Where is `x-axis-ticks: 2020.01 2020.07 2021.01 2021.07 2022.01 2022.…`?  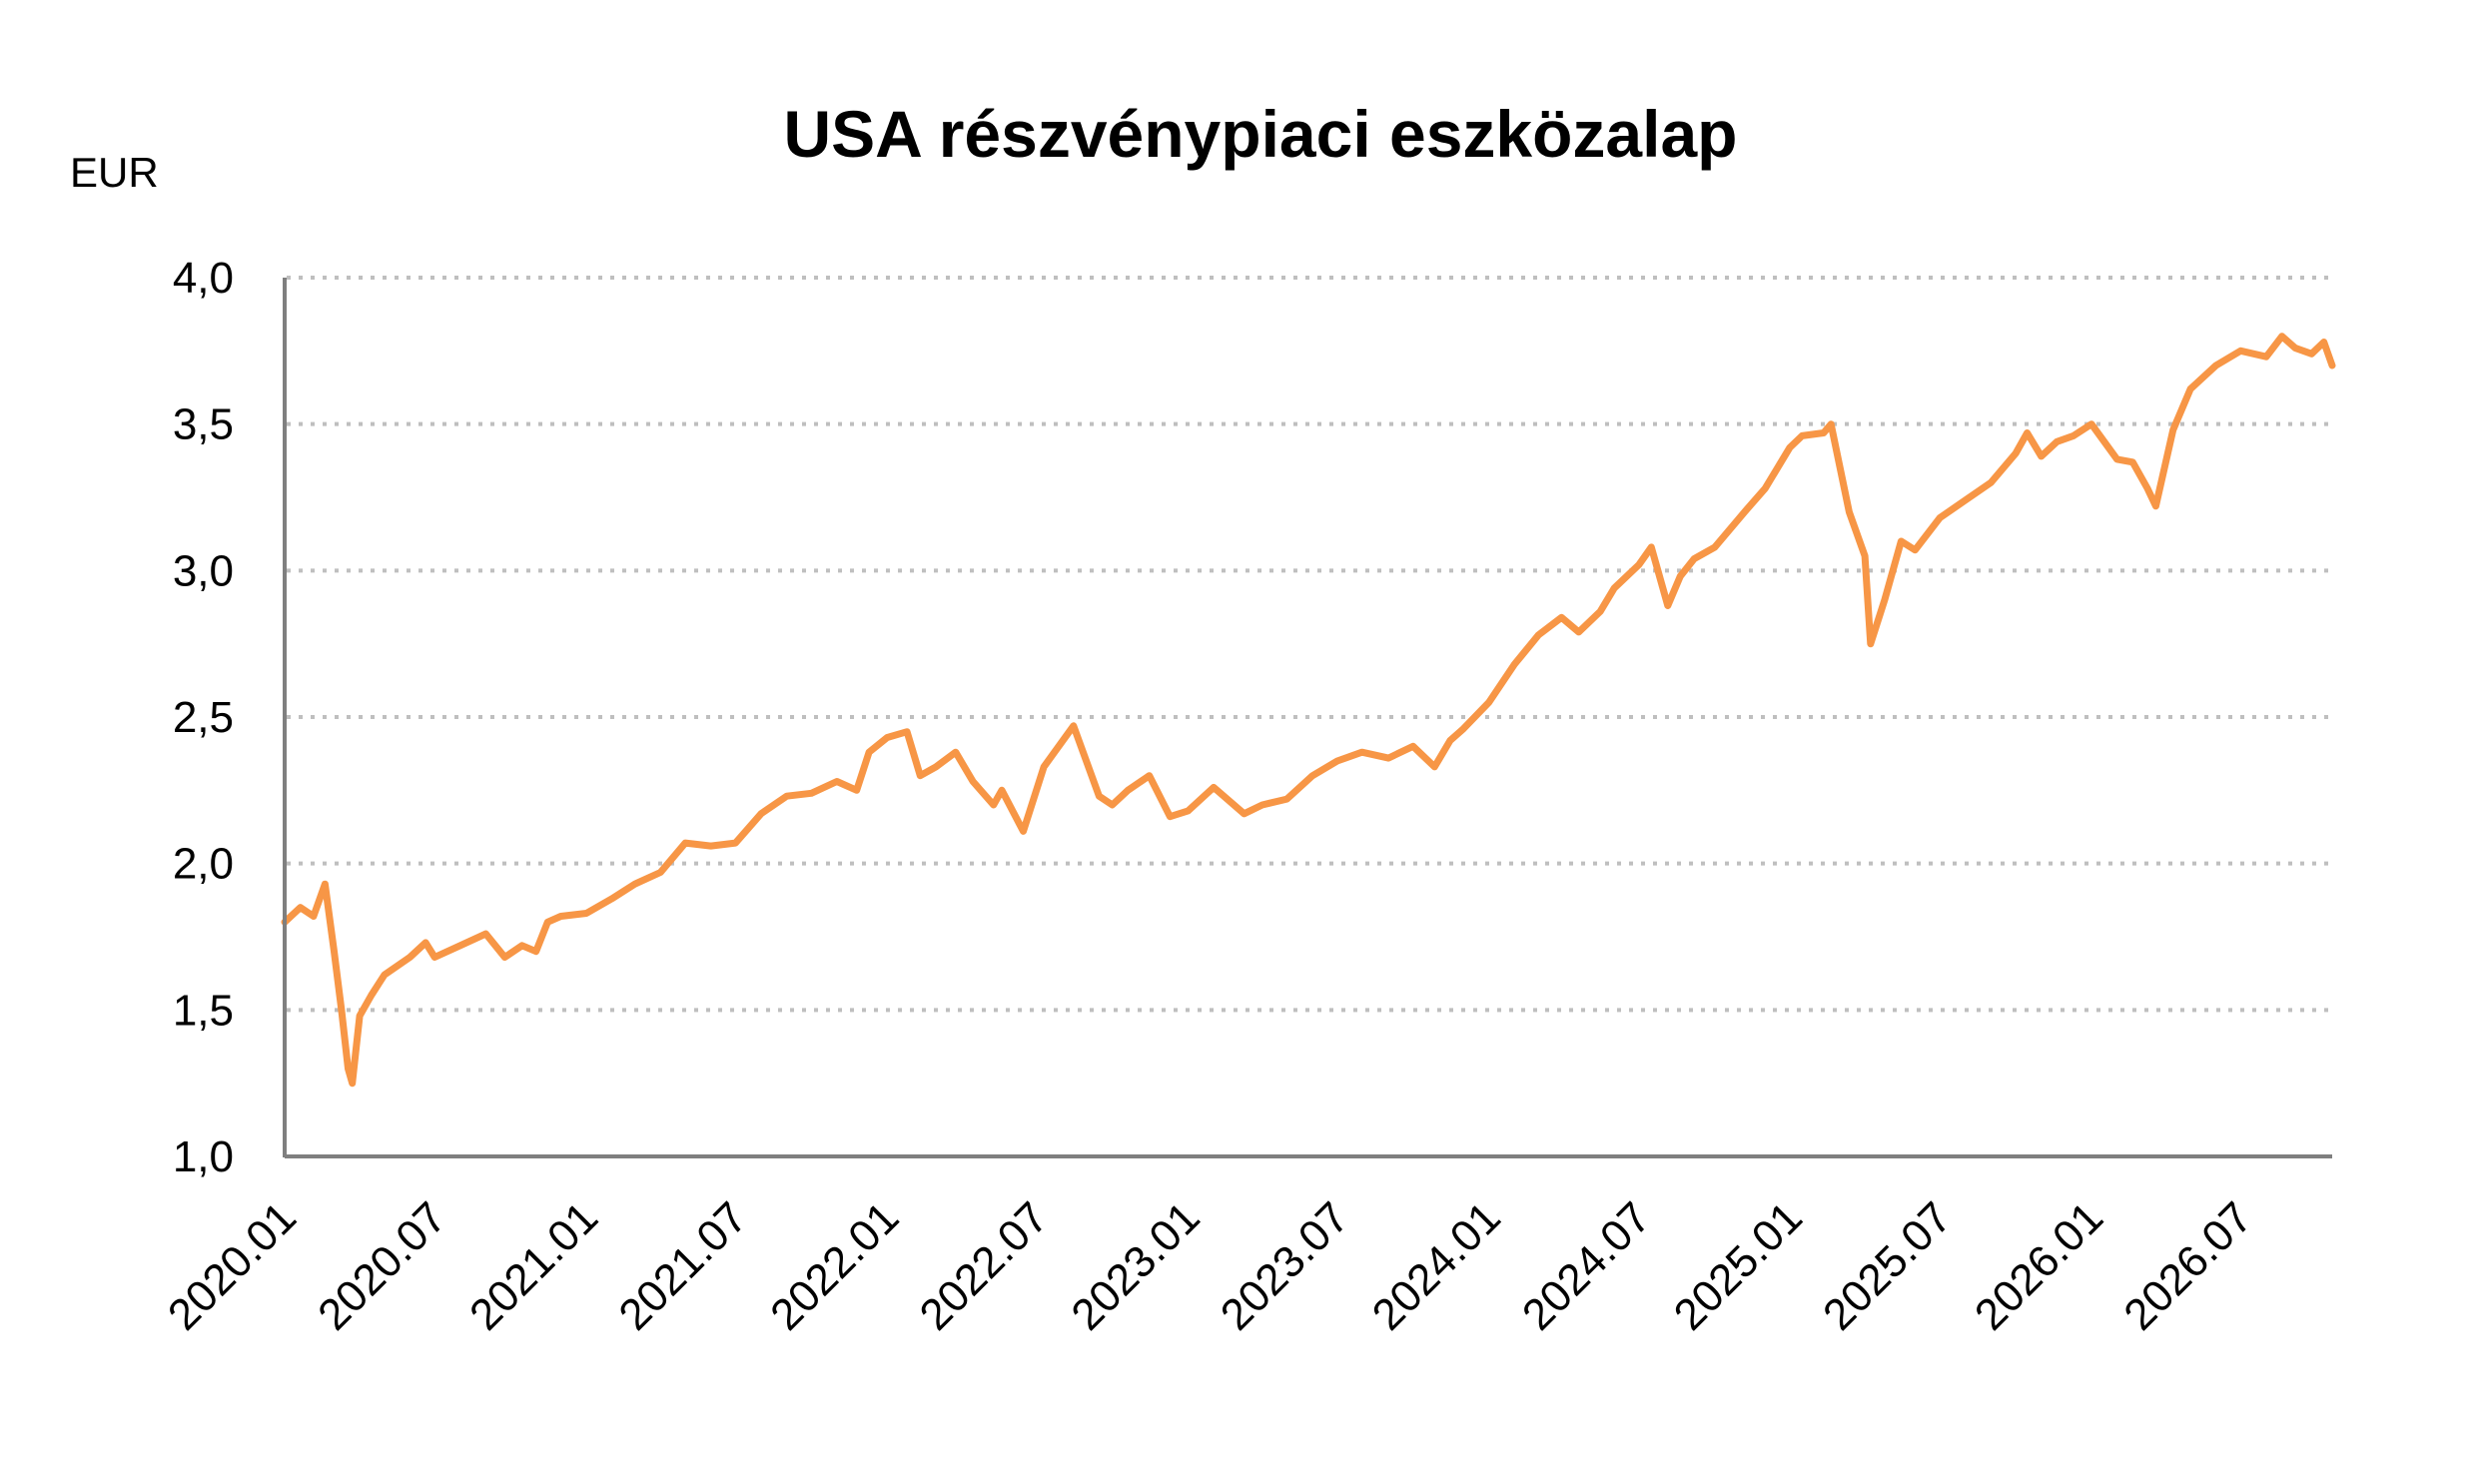 x-axis-ticks: 2020.01 2020.07 2021.01 2021.07 2022.01 2022.… is located at coordinates (1210, 1265).